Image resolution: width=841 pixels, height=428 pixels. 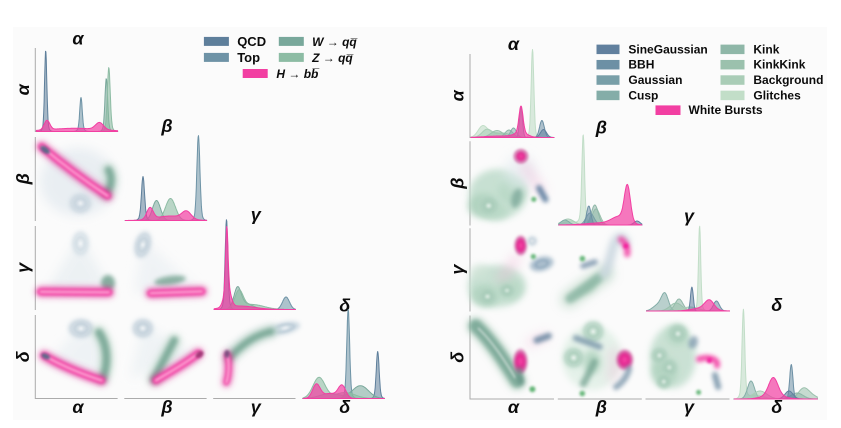 I want to click on svg-text: KinkKink, so click(x=779, y=65).